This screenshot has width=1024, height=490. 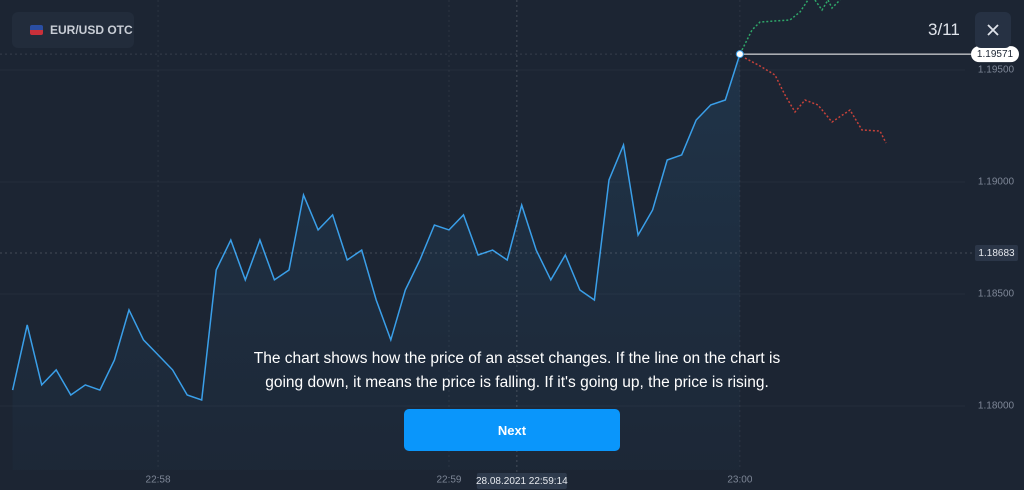 What do you see at coordinates (996, 182) in the screenshot?
I see `y-tick-label: 1.19000` at bounding box center [996, 182].